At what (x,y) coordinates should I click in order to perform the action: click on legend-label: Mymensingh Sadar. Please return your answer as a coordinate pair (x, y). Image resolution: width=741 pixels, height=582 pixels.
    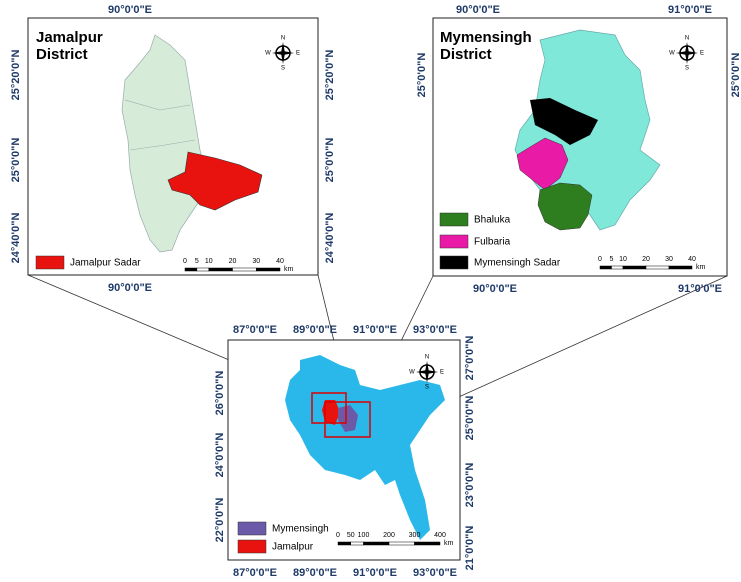
    Looking at the image, I should click on (517, 263).